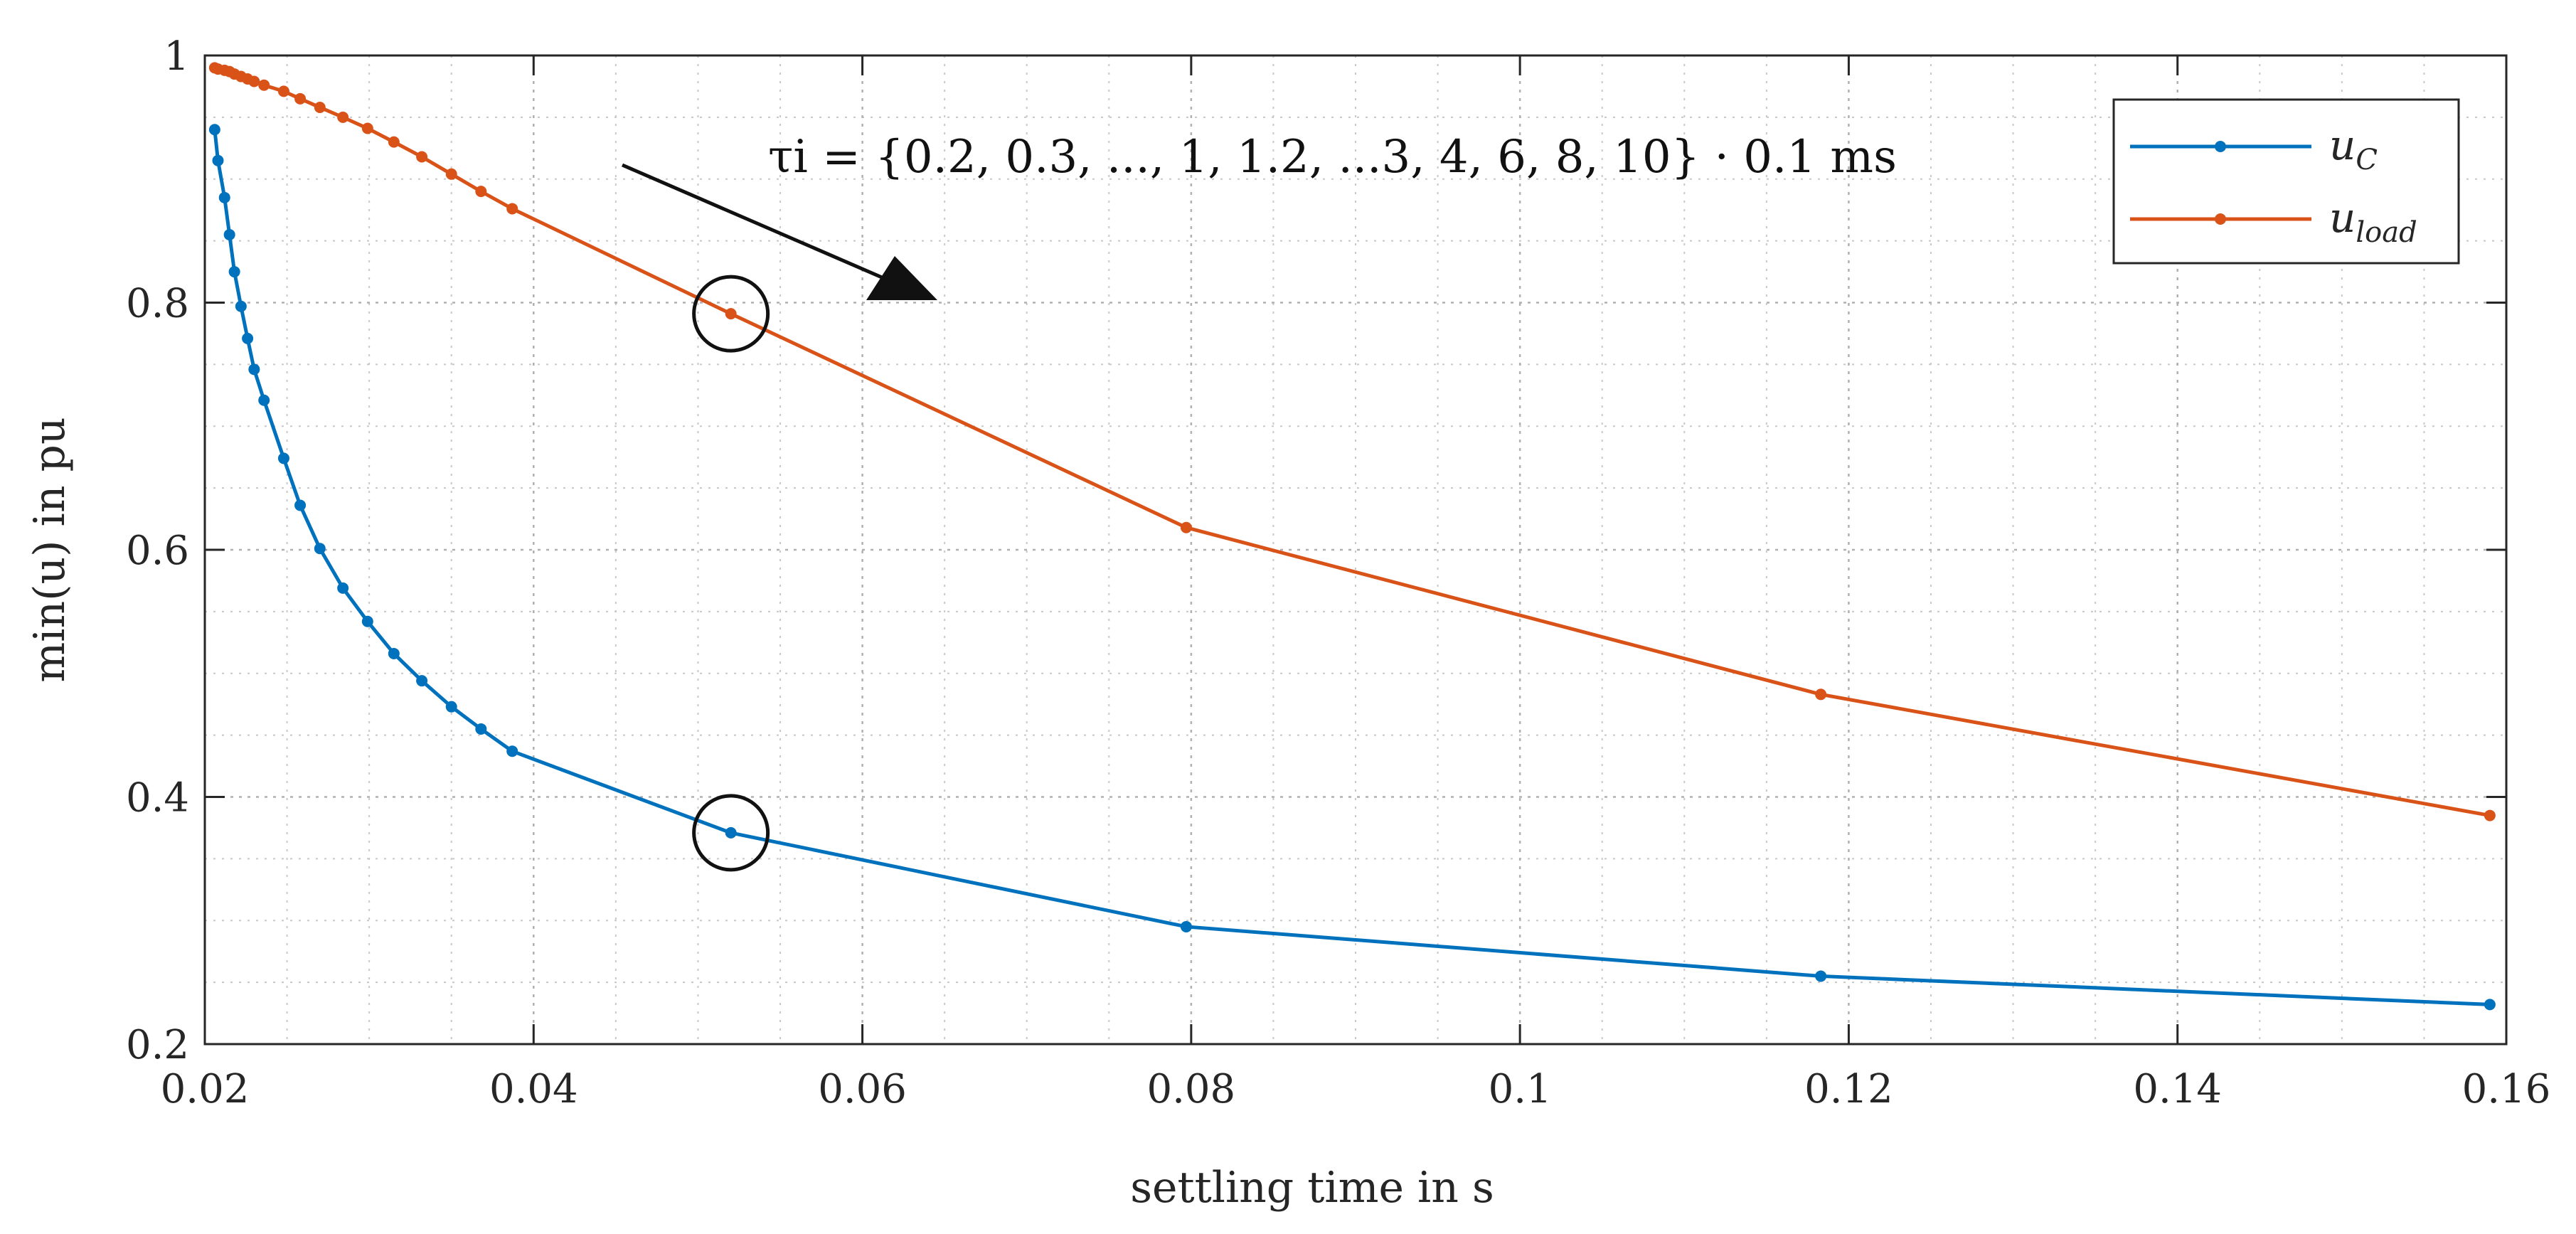 The image size is (2576, 1234). Describe the element at coordinates (176, 56) in the screenshot. I see `y-tick-label: 1` at that location.